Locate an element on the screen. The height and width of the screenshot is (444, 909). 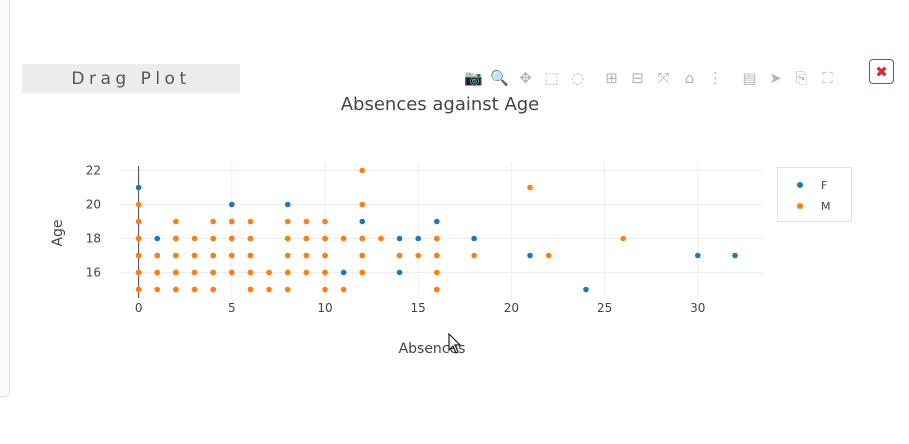
zoom-icon: 🔍 is located at coordinates (499, 78).